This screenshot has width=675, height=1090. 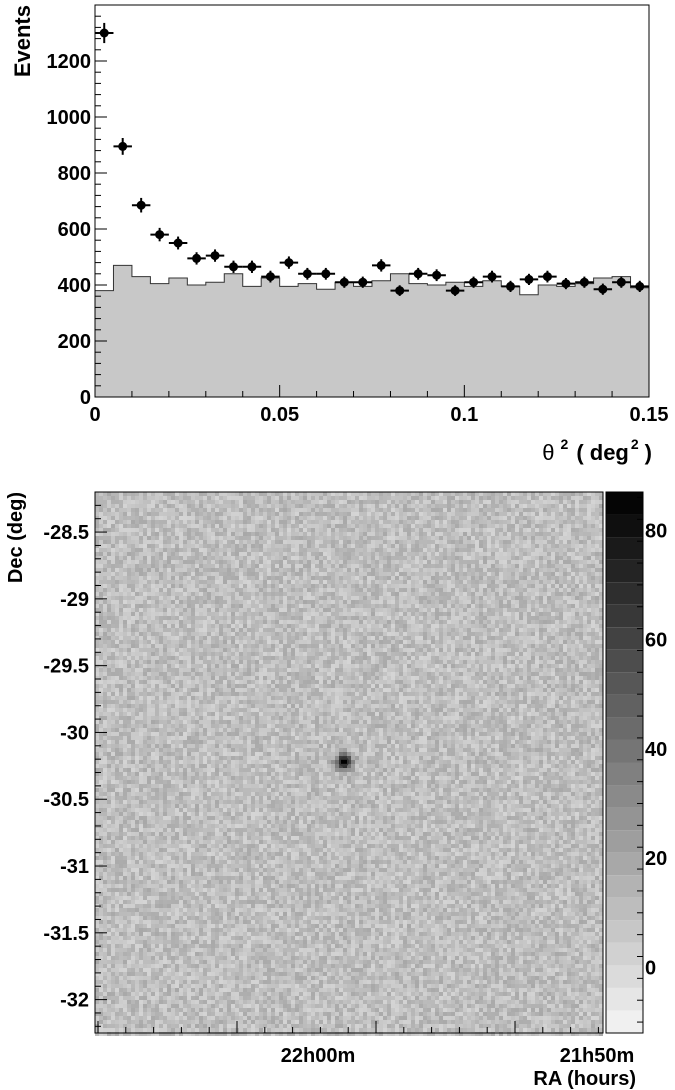 I want to click on y-tick-label: 0, so click(x=85, y=398).